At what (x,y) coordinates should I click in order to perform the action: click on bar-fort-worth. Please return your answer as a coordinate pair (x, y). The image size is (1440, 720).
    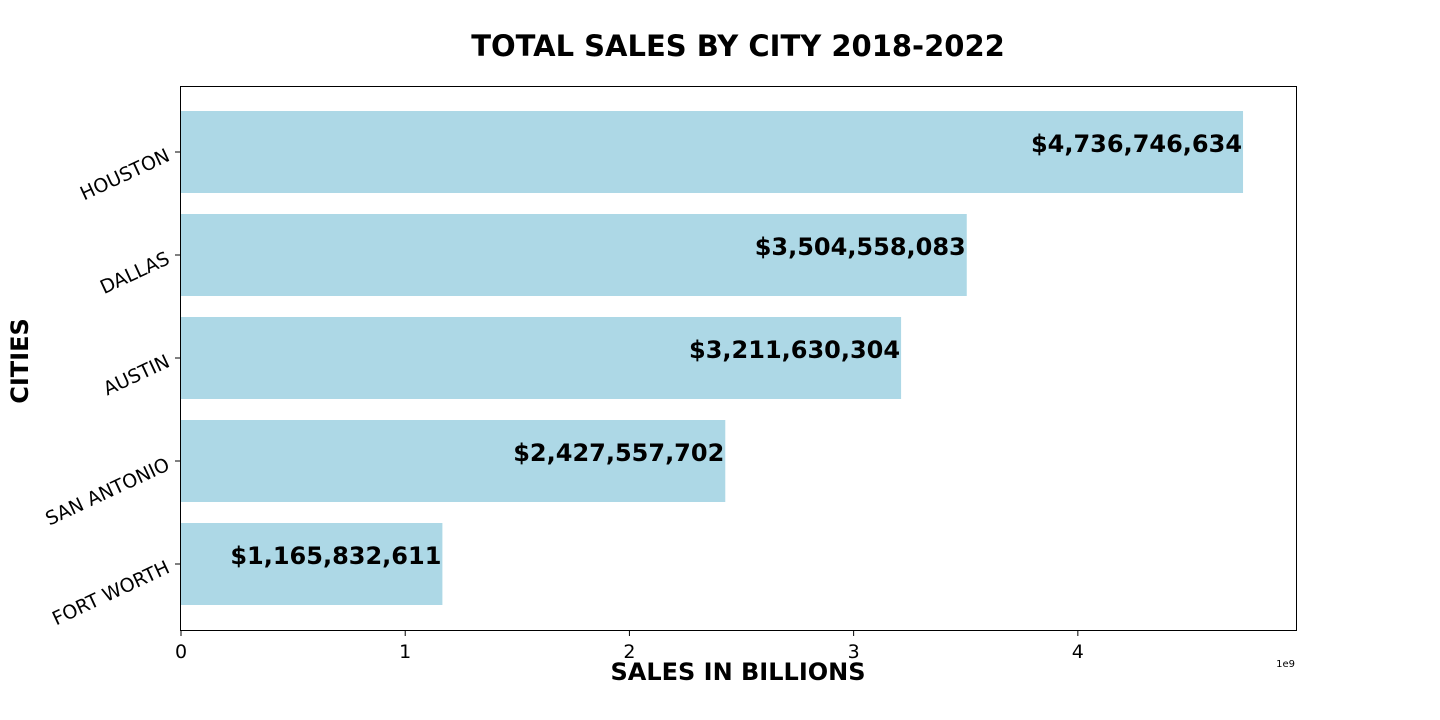
    Looking at the image, I should click on (312, 564).